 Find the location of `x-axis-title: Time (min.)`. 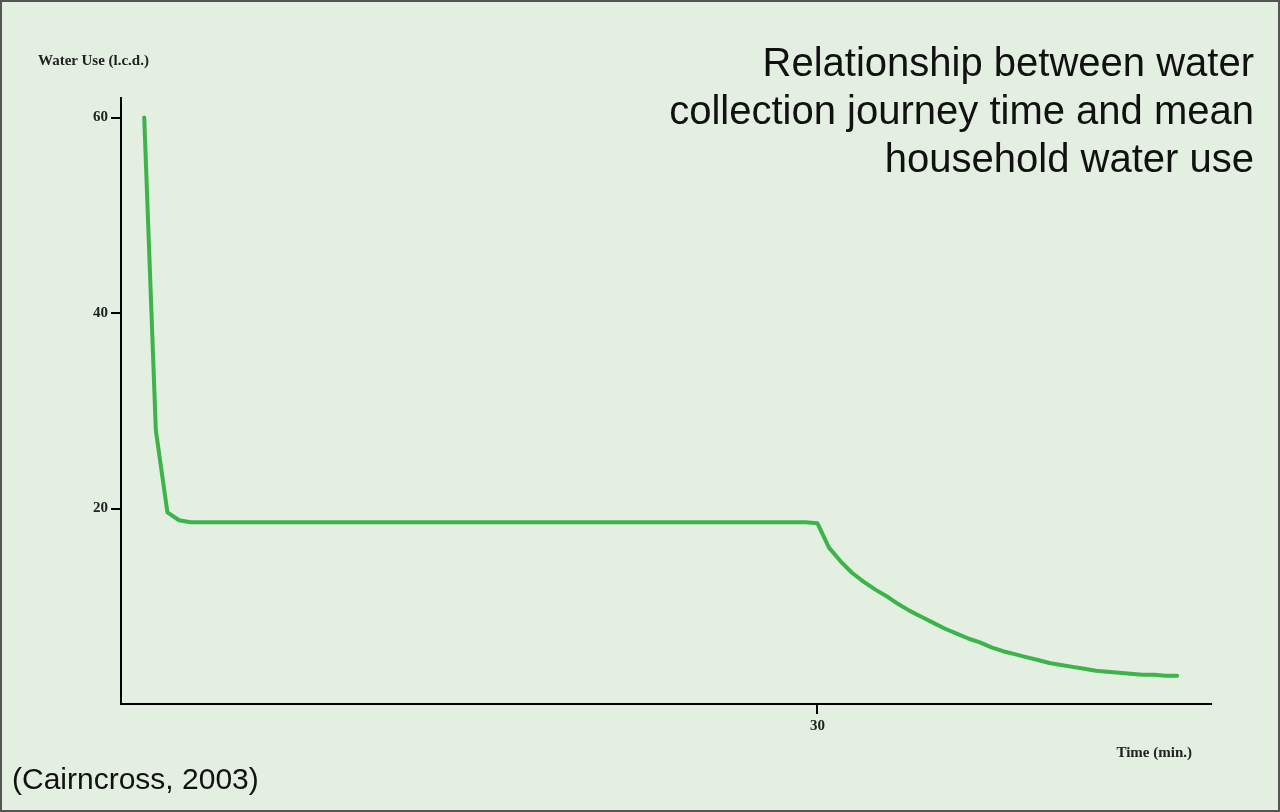

x-axis-title: Time (min.) is located at coordinates (1154, 752).